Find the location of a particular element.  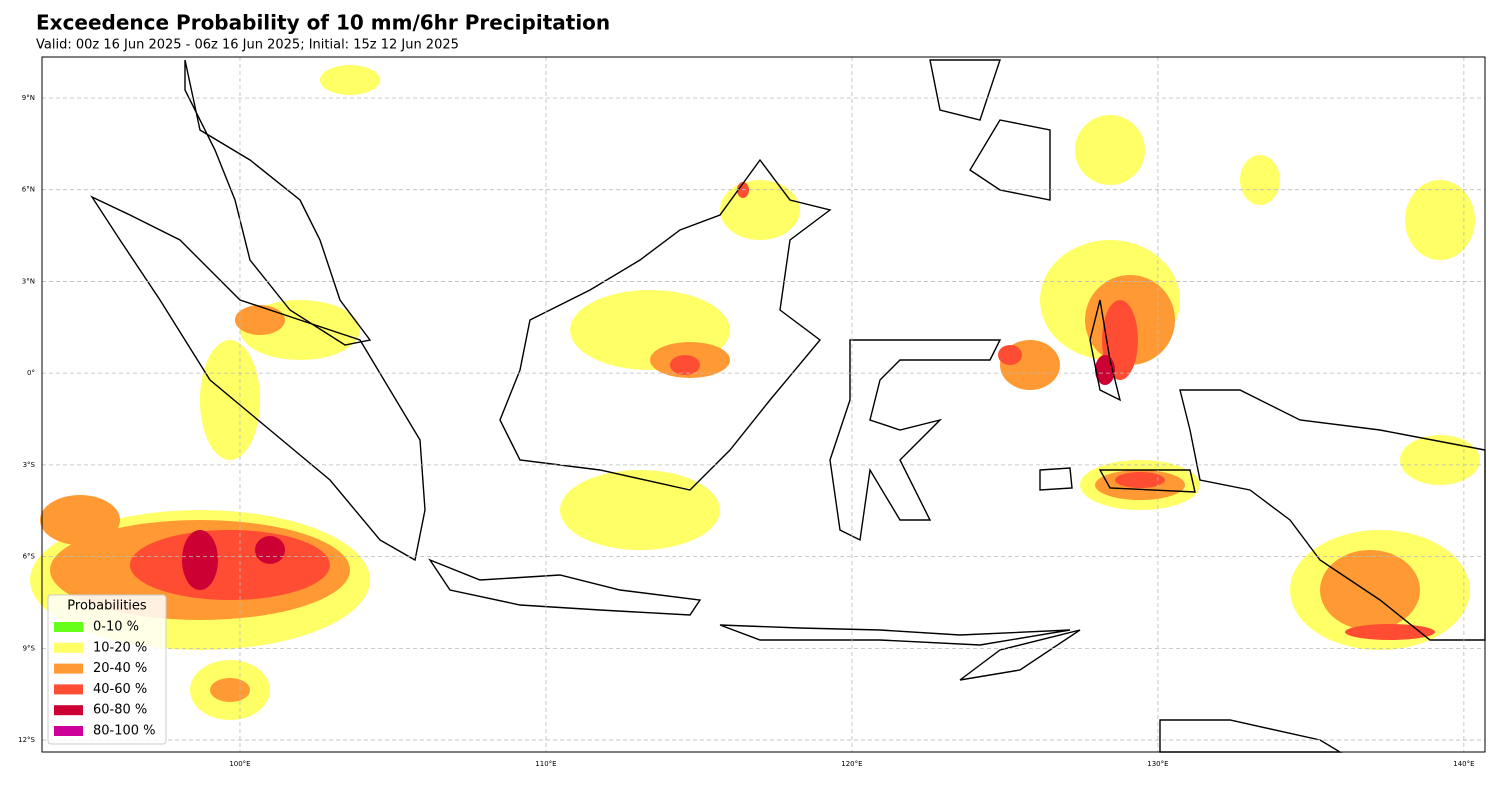

legend-label: 40-60 % is located at coordinates (120, 689).